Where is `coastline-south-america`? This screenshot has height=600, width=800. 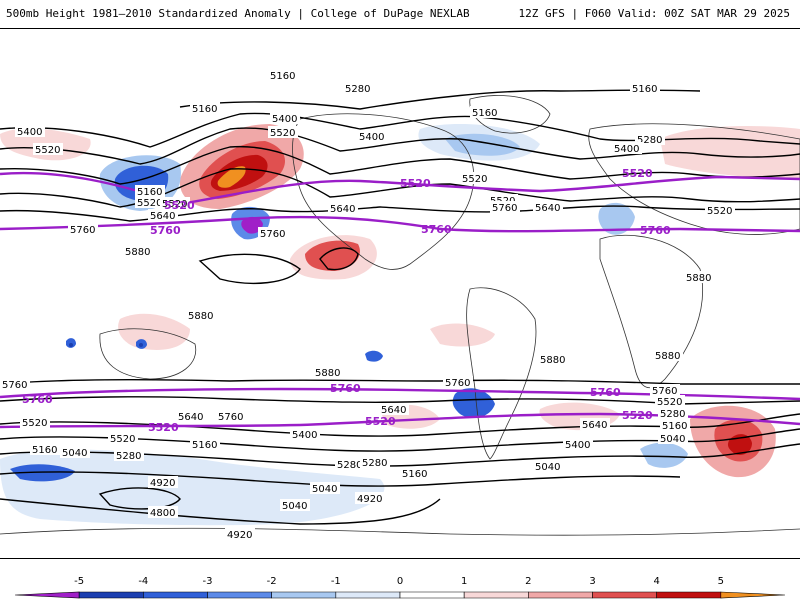
coastline-south-america is located at coordinates (501, 373).